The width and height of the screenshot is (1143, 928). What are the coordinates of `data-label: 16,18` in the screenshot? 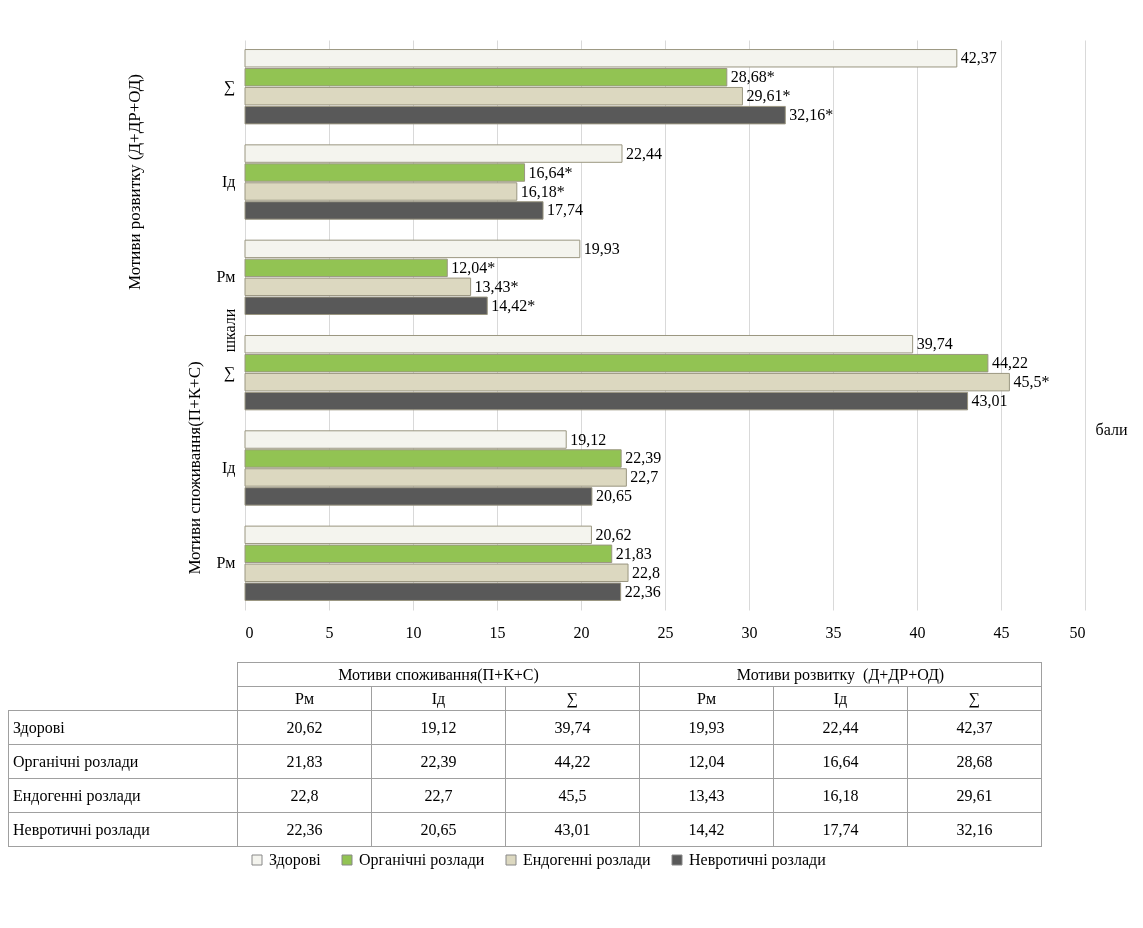 It's located at (840, 795).